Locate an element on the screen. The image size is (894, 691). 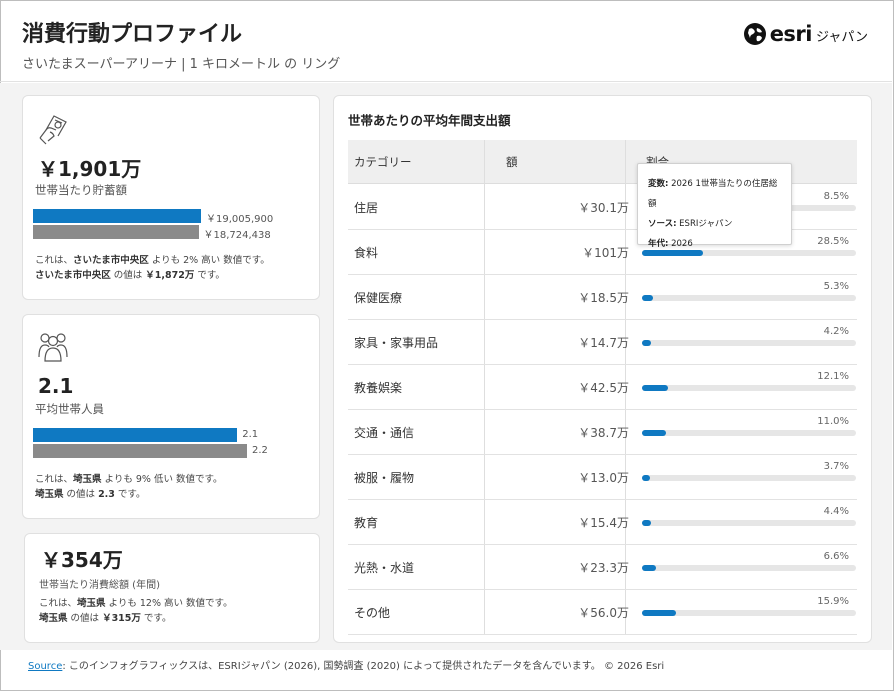
row-amount: ￥42.5万 is located at coordinates (603, 388).